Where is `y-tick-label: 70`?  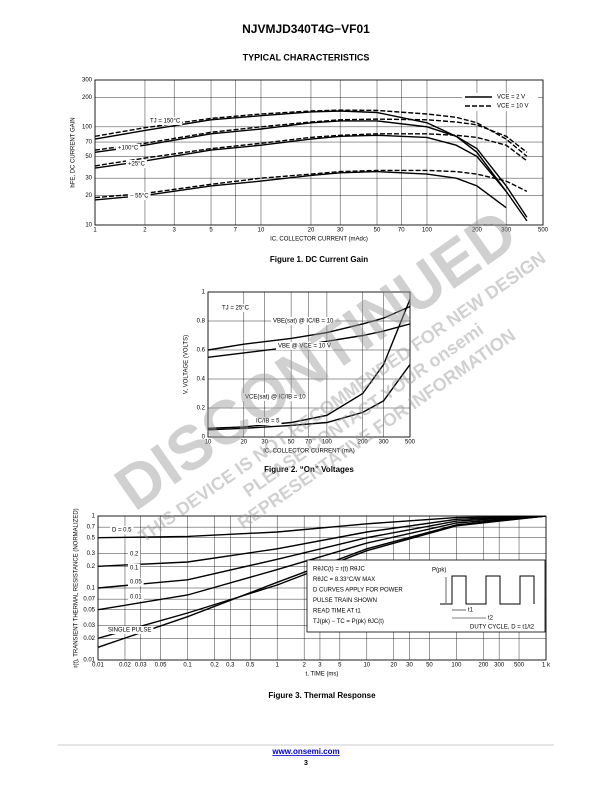
y-tick-label: 70 is located at coordinates (88, 143).